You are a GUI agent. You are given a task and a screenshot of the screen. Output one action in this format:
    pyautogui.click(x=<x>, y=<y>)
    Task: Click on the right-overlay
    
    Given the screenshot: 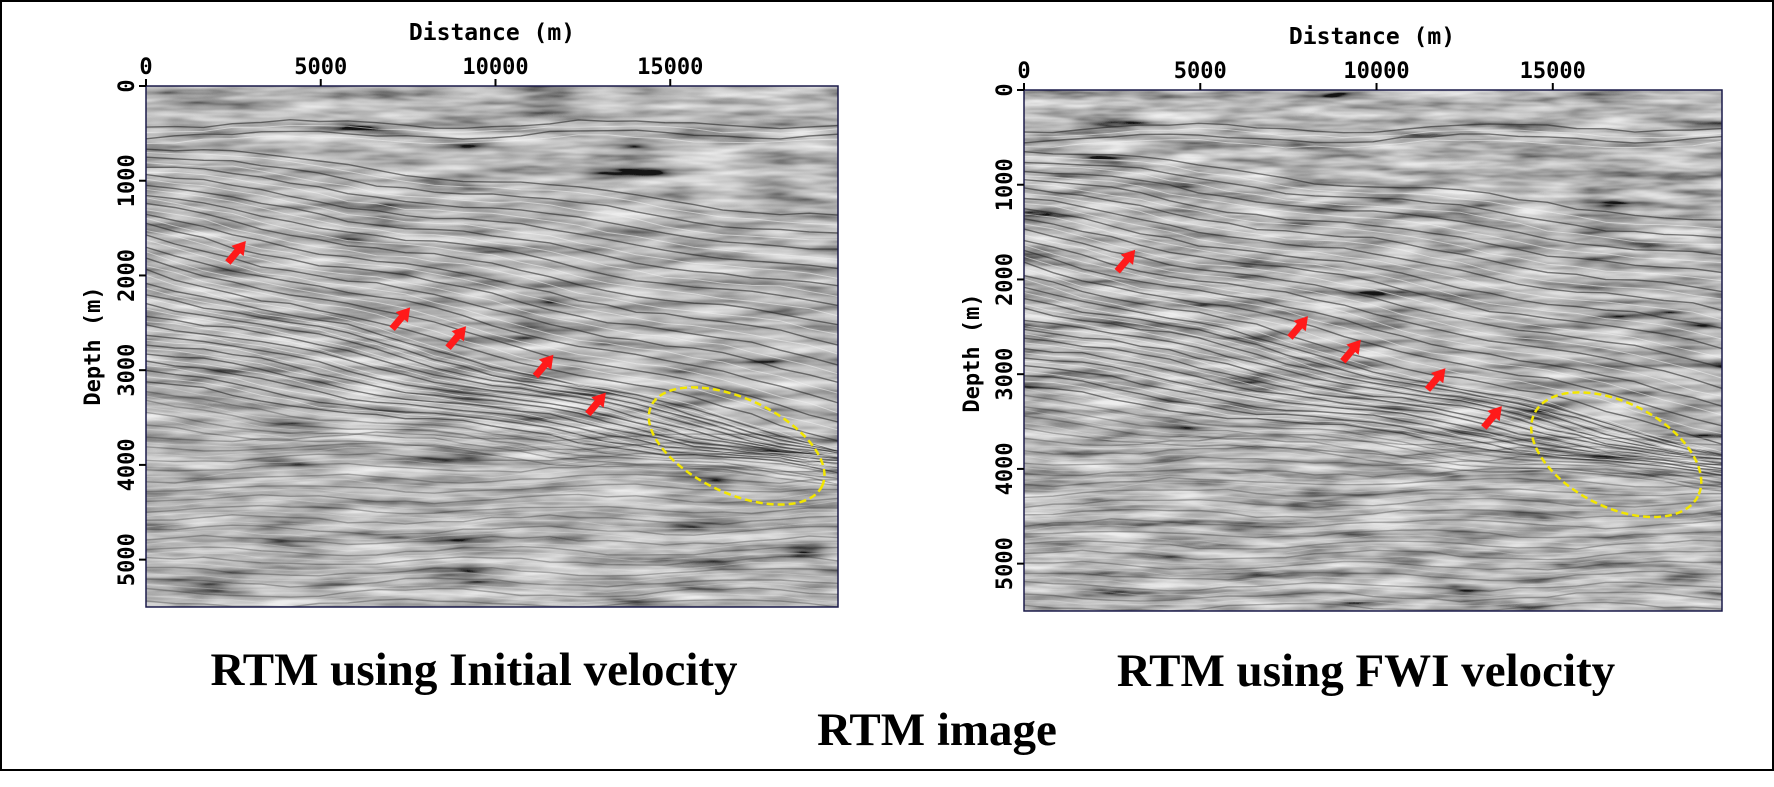 What is the action you would take?
    pyautogui.click(x=1408, y=384)
    